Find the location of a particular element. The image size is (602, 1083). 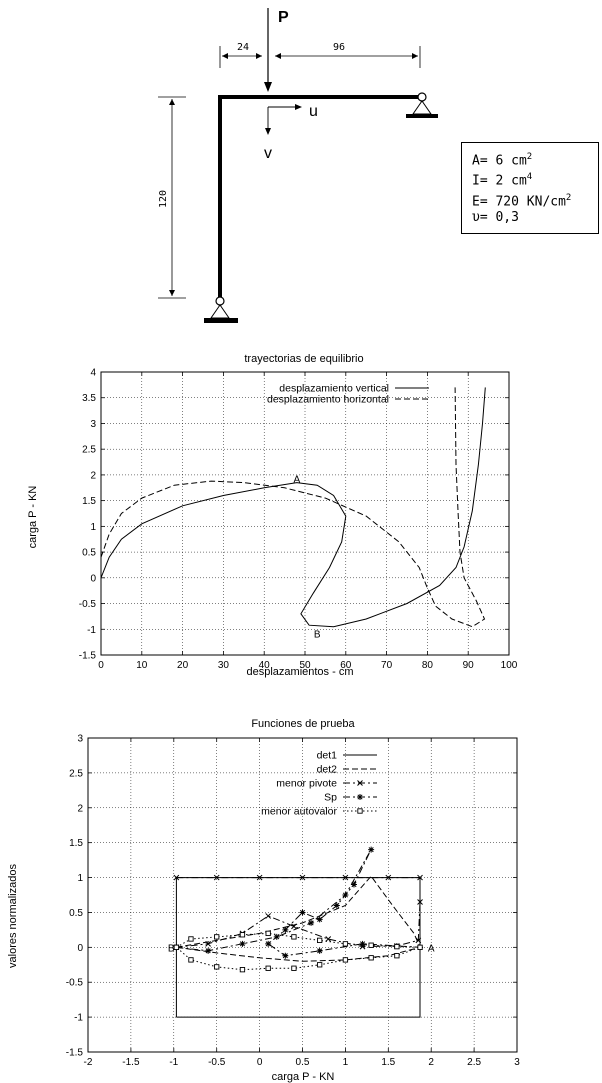

y-tick-label: -1.5 is located at coordinates (88, 656).